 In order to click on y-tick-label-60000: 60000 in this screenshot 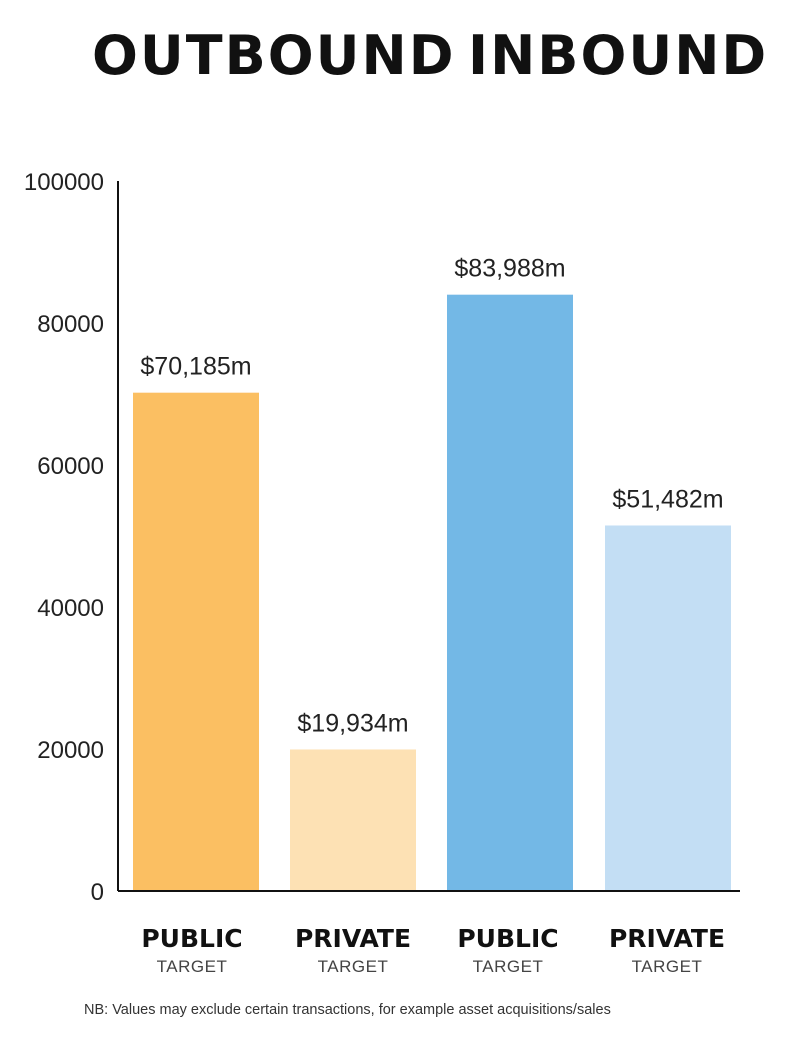, I will do `click(70, 466)`.